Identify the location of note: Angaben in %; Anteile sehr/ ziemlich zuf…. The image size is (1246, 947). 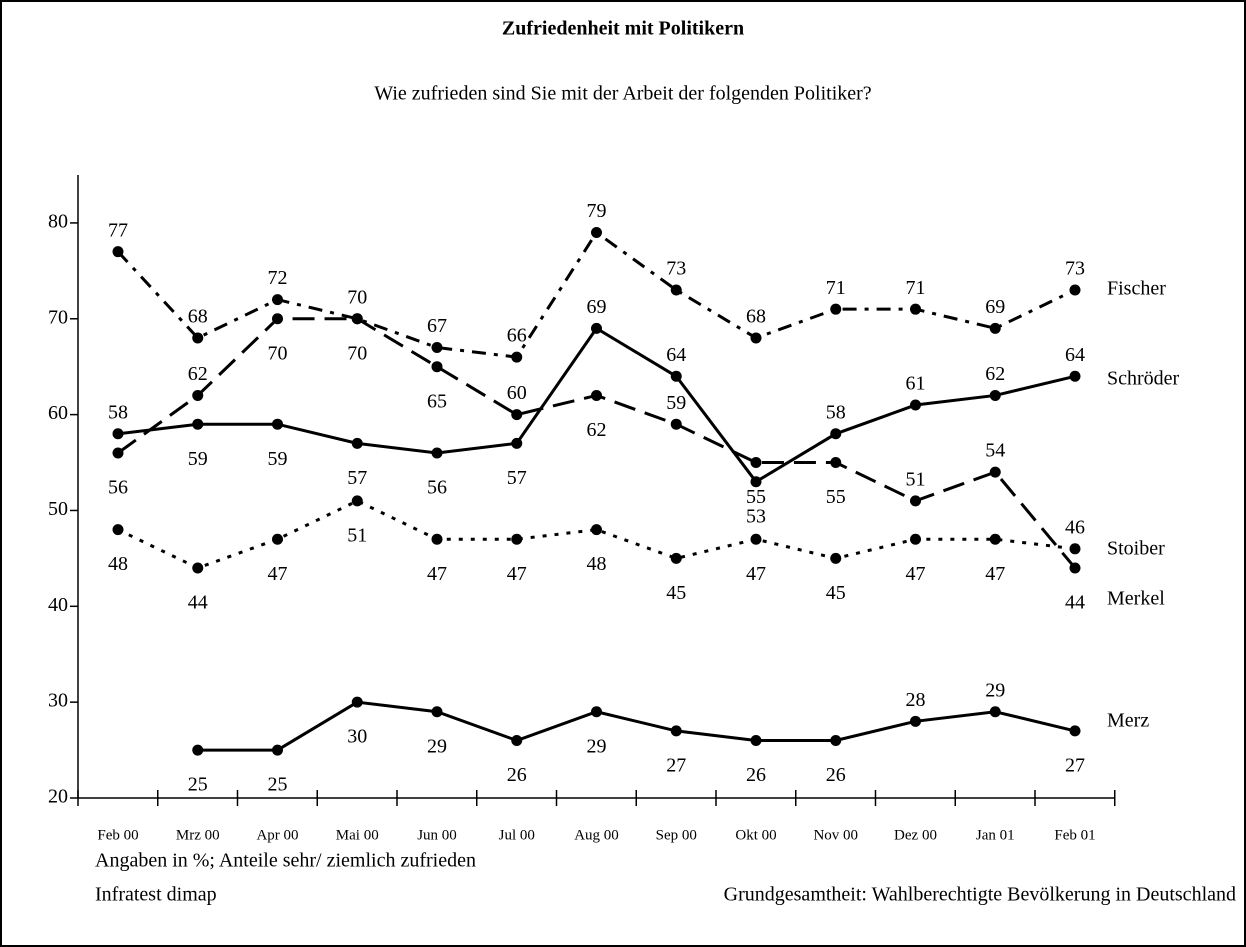
(285, 861).